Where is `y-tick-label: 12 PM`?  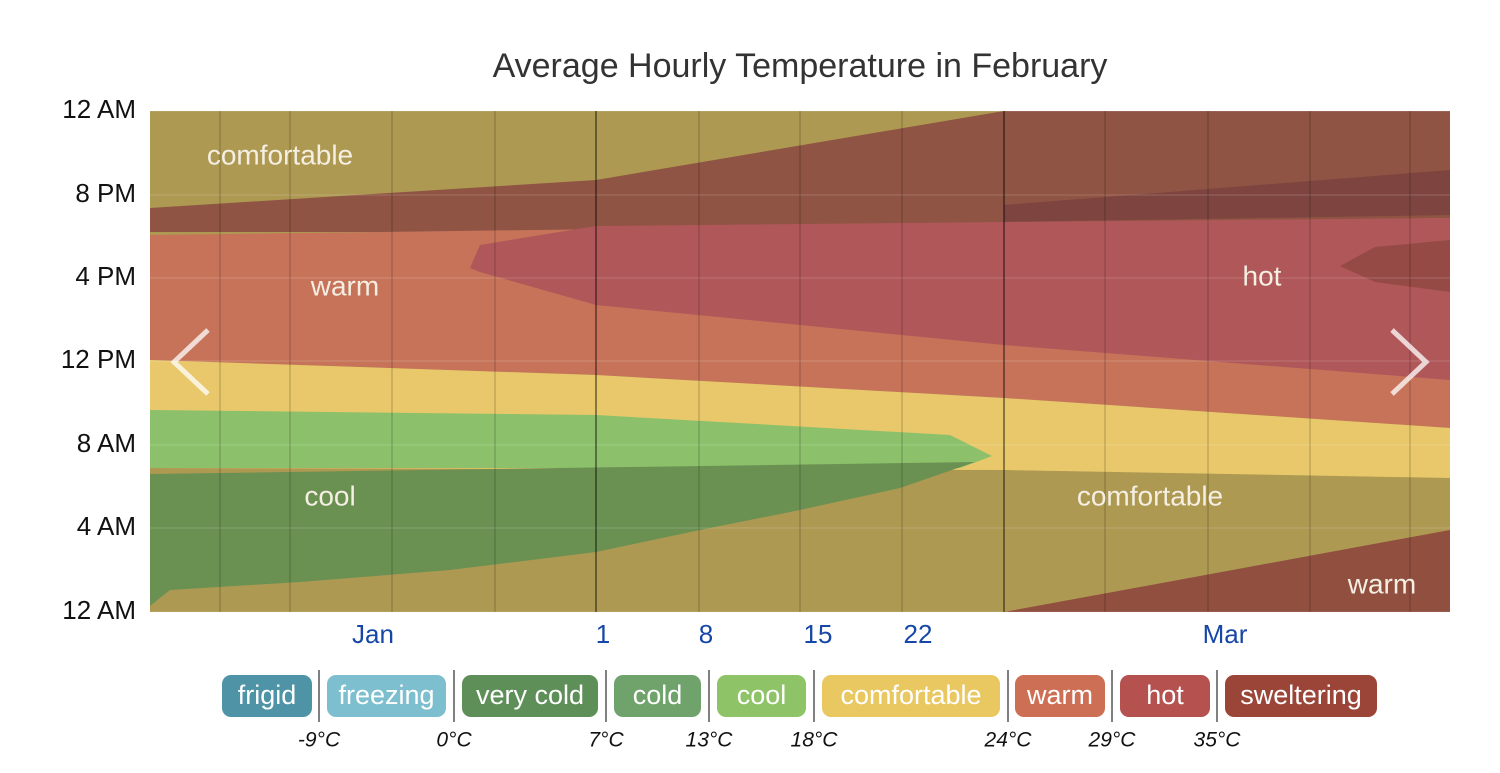
y-tick-label: 12 PM is located at coordinates (98, 359).